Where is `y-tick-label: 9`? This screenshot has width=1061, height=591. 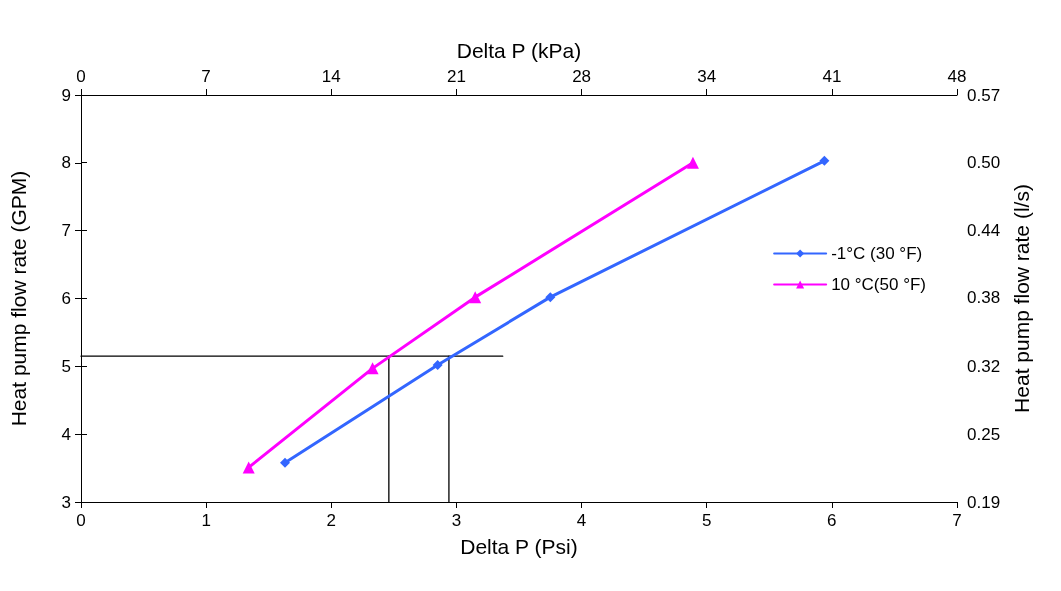
y-tick-label: 9 is located at coordinates (66, 95).